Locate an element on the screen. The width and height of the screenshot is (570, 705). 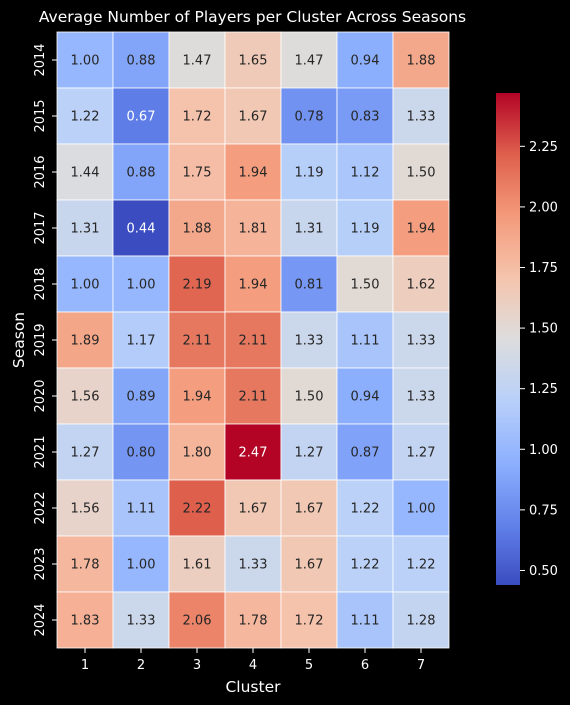
cell-value-label: 0.94 is located at coordinates (365, 397).